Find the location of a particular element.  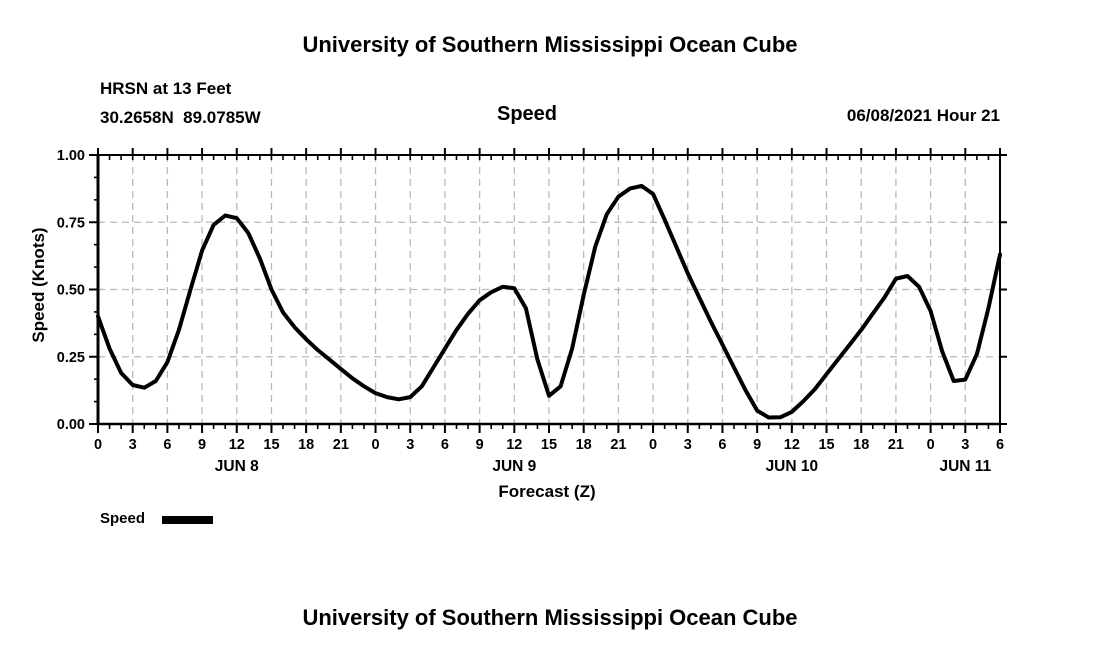

datetime-label: 06/08/2021 Hour 21 is located at coordinates (923, 115).